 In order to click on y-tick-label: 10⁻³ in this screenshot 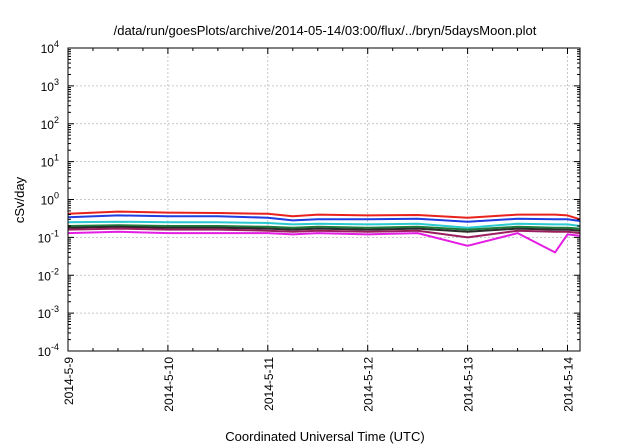, I will do `click(48, 312)`.